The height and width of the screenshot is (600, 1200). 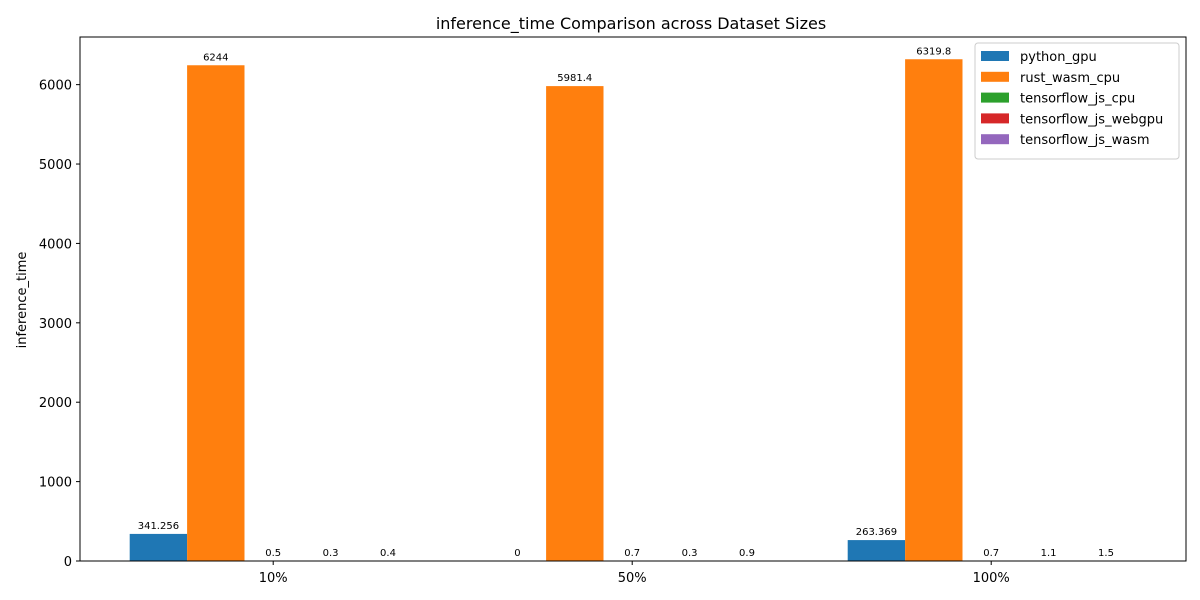 I want to click on y-tick-label: 3000, so click(x=55, y=324).